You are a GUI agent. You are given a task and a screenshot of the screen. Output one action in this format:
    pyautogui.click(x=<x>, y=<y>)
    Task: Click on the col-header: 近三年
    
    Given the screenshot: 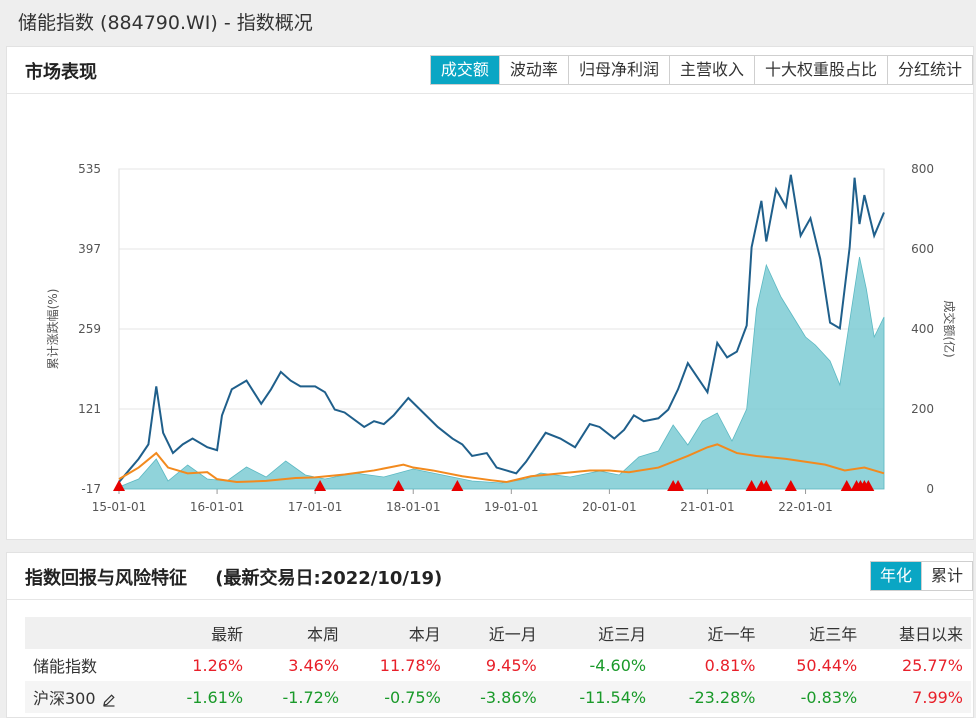 What is the action you would take?
    pyautogui.click(x=814, y=633)
    